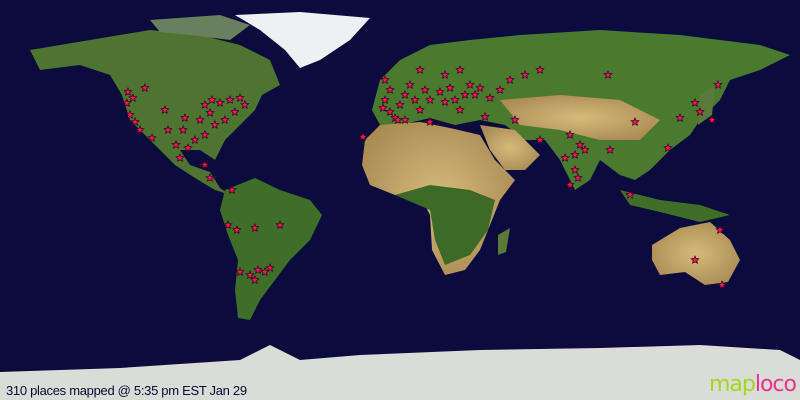 This screenshot has width=800, height=400. I want to click on maploco-logo: maploco, so click(752, 384).